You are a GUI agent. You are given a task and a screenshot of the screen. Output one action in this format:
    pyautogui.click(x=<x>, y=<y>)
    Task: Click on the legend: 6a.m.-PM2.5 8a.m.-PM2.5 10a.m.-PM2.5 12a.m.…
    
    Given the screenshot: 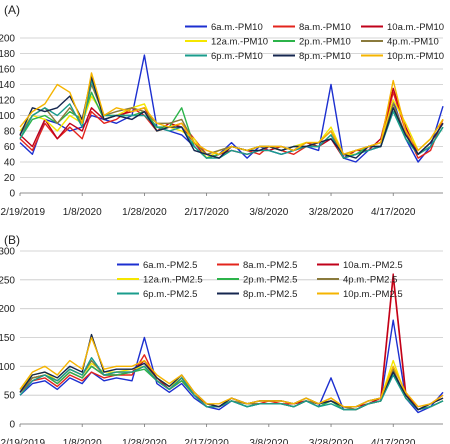 What is the action you would take?
    pyautogui.click(x=260, y=280)
    